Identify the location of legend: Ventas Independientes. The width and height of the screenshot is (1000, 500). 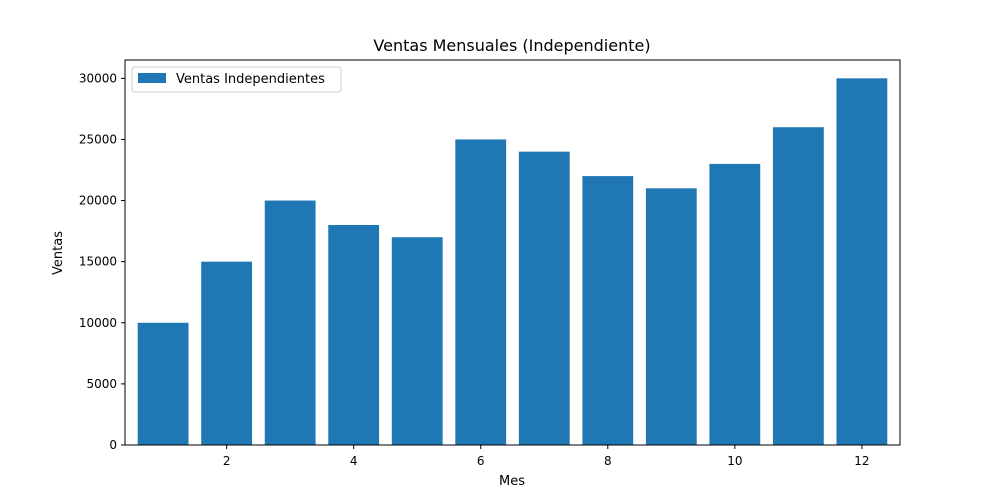
(236, 79).